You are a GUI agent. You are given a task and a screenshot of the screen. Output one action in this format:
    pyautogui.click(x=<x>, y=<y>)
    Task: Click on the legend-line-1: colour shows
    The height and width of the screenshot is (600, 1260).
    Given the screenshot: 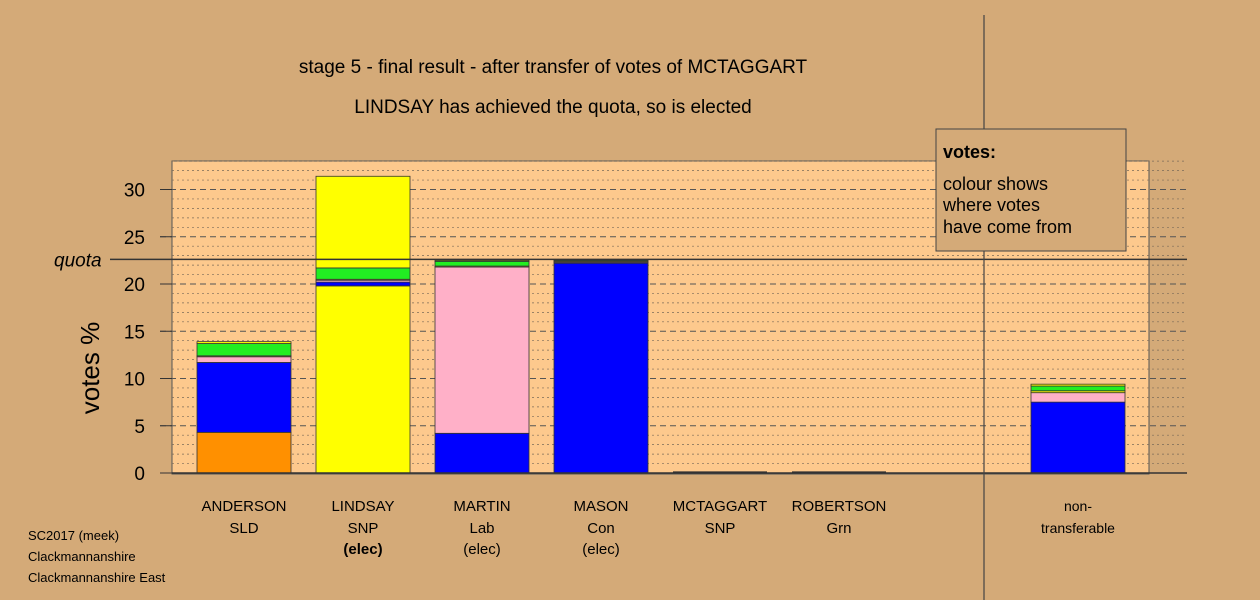 What is the action you would take?
    pyautogui.click(x=995, y=184)
    